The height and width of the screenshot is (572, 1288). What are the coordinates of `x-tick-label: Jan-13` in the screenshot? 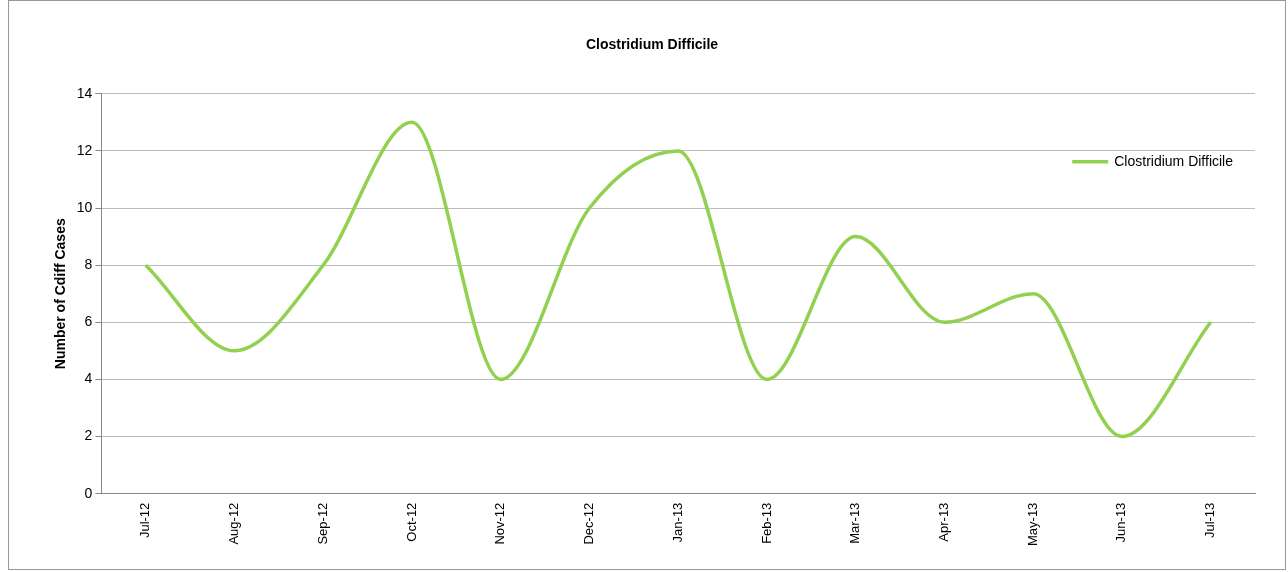 It's located at (677, 522).